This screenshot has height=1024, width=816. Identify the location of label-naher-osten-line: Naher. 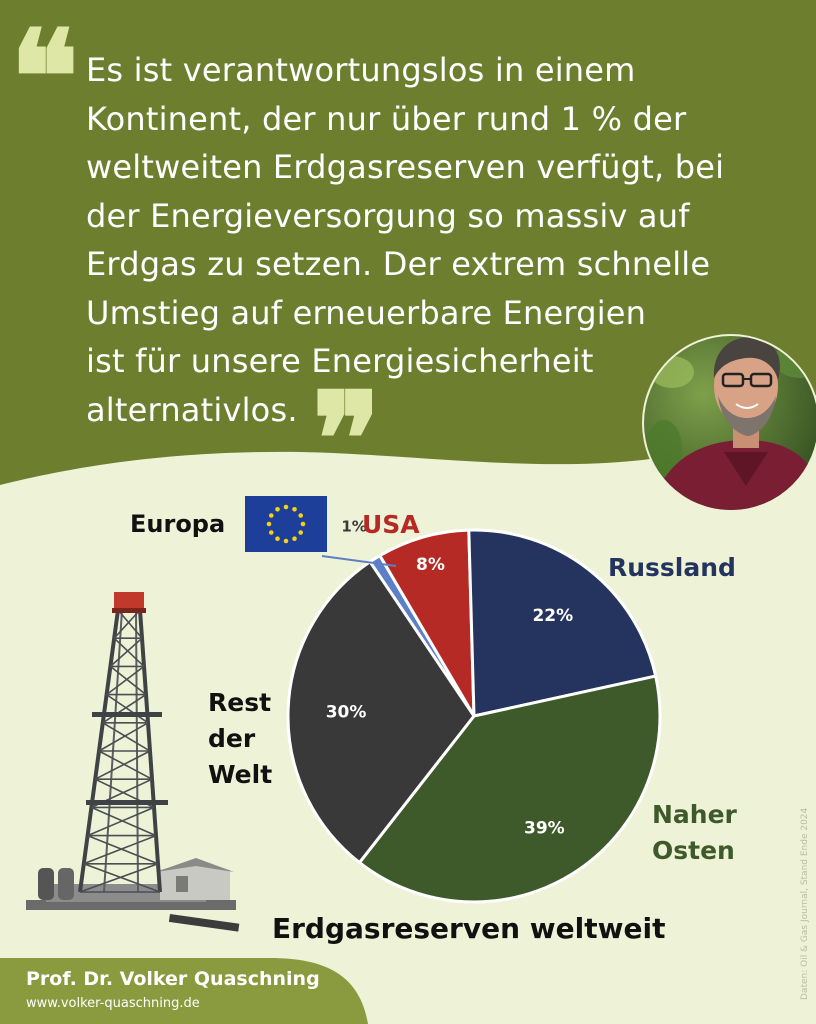
(694, 814).